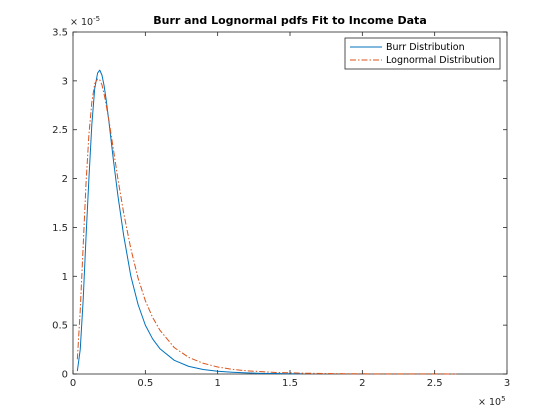 The height and width of the screenshot is (420, 560). What do you see at coordinates (60, 326) in the screenshot?
I see `y-tick-label: 0.5` at bounding box center [60, 326].